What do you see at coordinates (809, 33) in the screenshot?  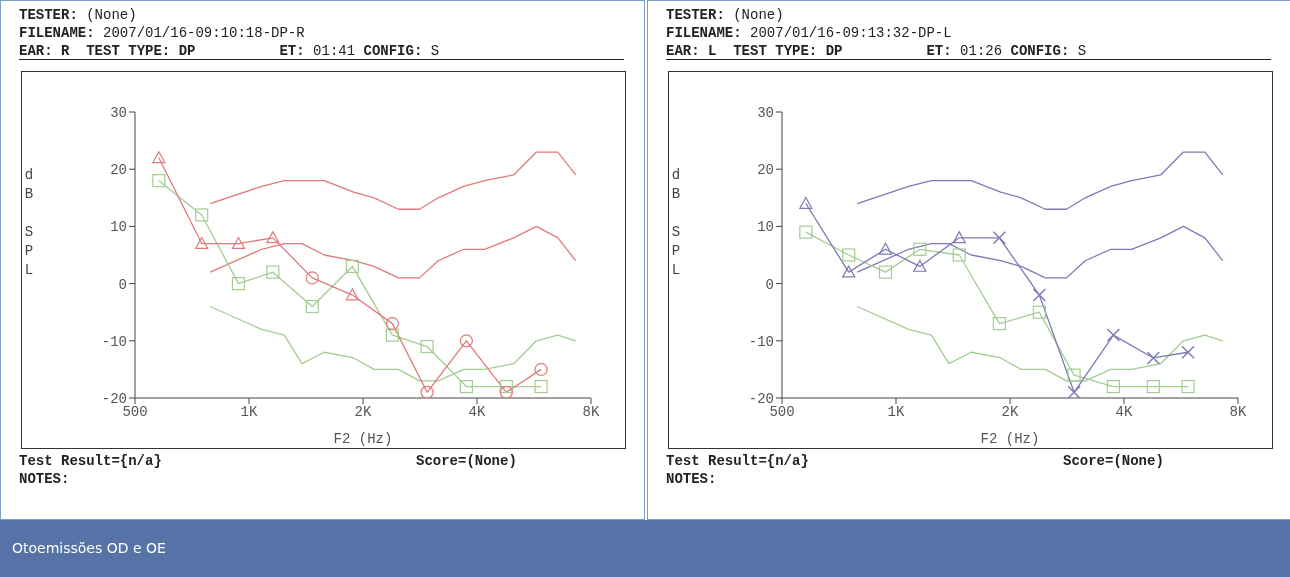 I see `text: FILENAME: 2007/01/16-09:13:32-DP-L` at bounding box center [809, 33].